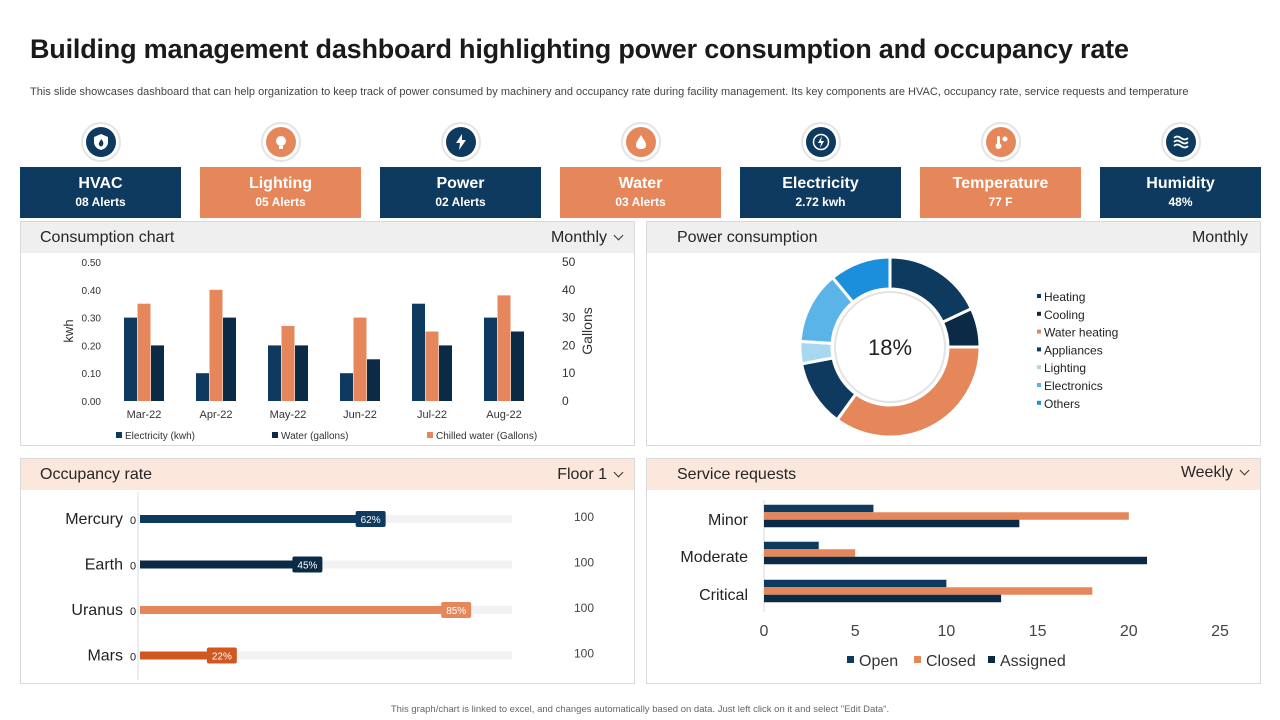 Image resolution: width=1280 pixels, height=720 pixels. What do you see at coordinates (640, 183) in the screenshot?
I see `kpi-name: Water` at bounding box center [640, 183].